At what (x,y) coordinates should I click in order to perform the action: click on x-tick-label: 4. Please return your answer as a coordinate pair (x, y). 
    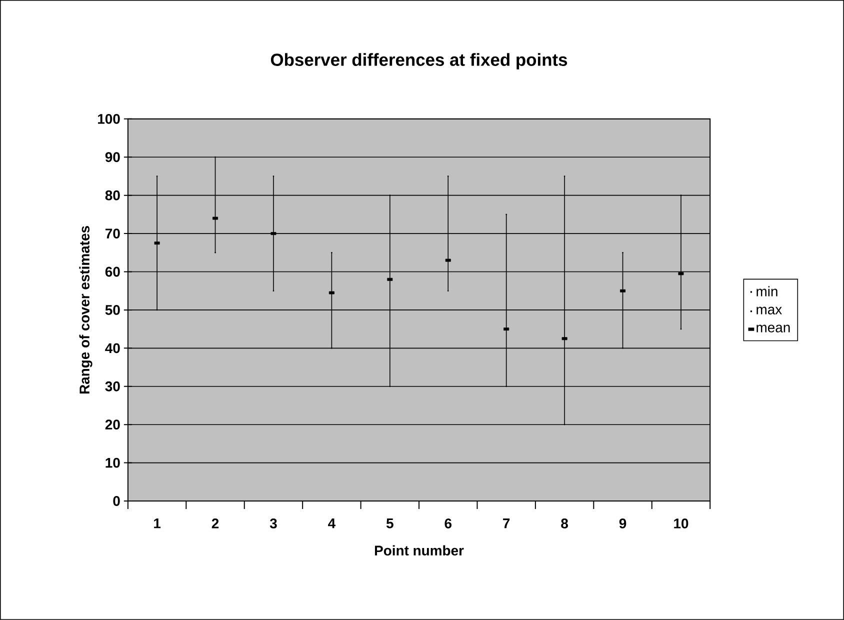
    Looking at the image, I should click on (332, 523).